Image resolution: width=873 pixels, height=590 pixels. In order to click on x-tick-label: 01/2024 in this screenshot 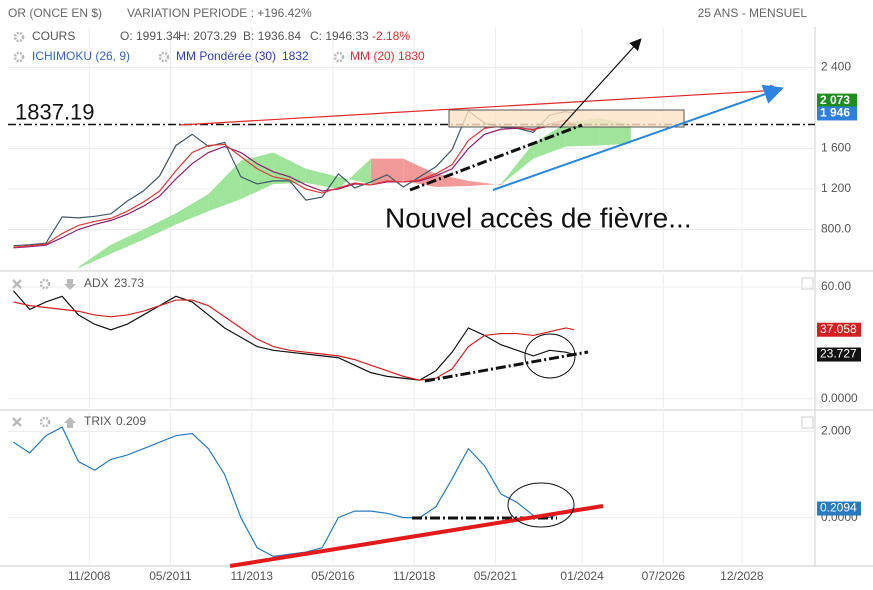, I will do `click(582, 576)`.